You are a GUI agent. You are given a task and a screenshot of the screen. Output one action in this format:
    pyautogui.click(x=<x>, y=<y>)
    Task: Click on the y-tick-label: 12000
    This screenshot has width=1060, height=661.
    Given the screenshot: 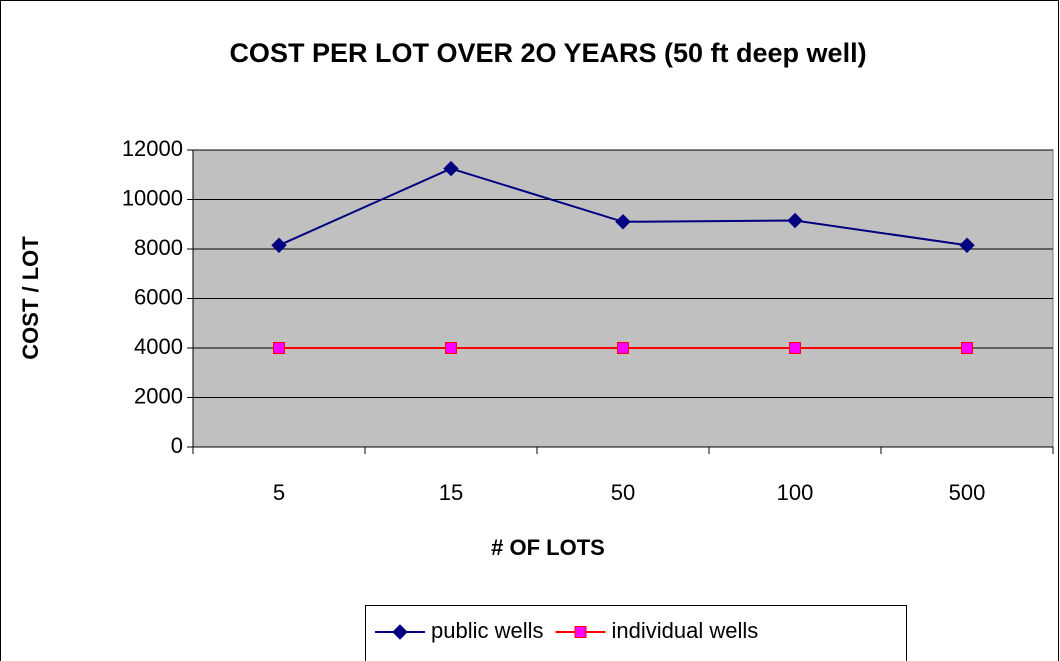 What is the action you would take?
    pyautogui.click(x=152, y=148)
    